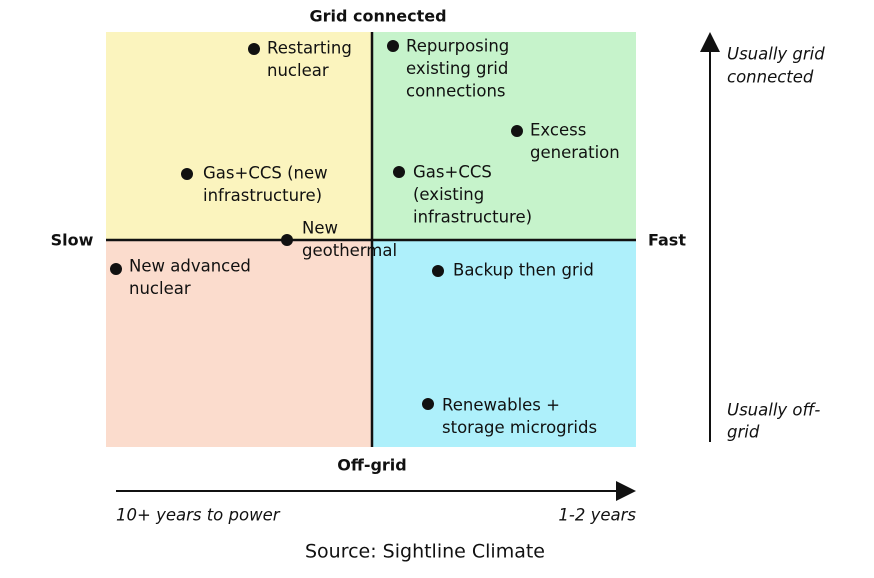 The width and height of the screenshot is (874, 578). Describe the element at coordinates (457, 46) in the screenshot. I see `node-label: Repurposing` at that location.